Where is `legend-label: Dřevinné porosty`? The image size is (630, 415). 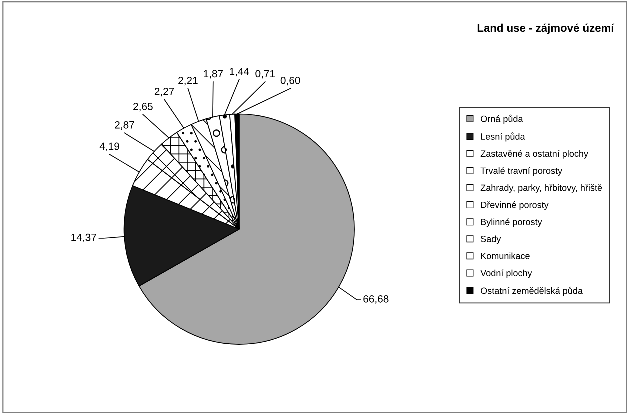 legend-label: Dřevinné porosty is located at coordinates (515, 206).